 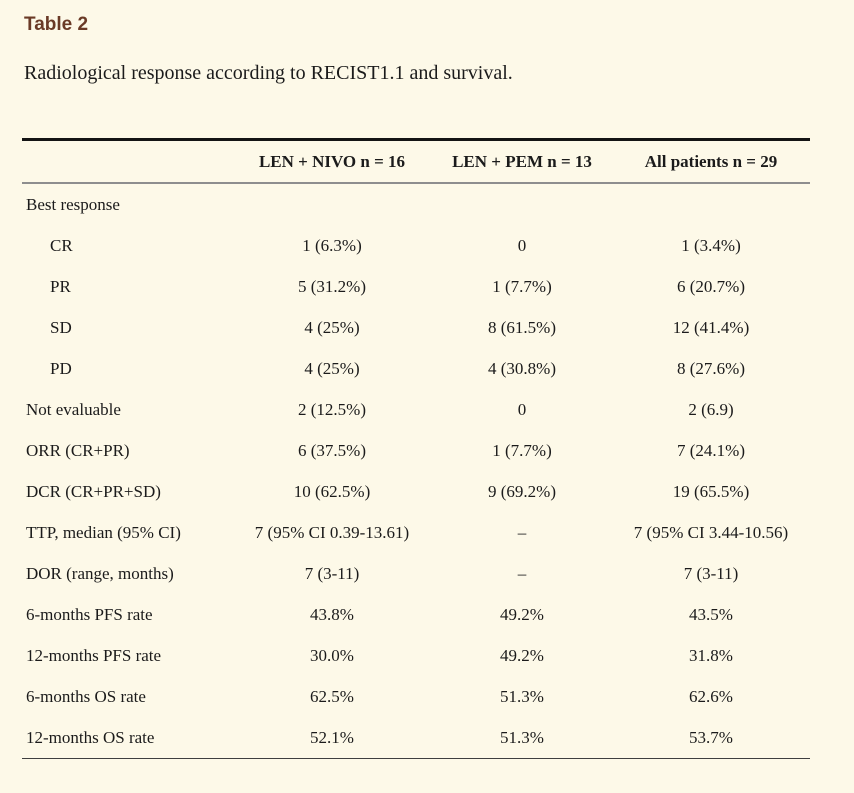 I want to click on table-row: 12-months PFS rate 30.0% 49.2% 31.8%, so click(x=416, y=655).